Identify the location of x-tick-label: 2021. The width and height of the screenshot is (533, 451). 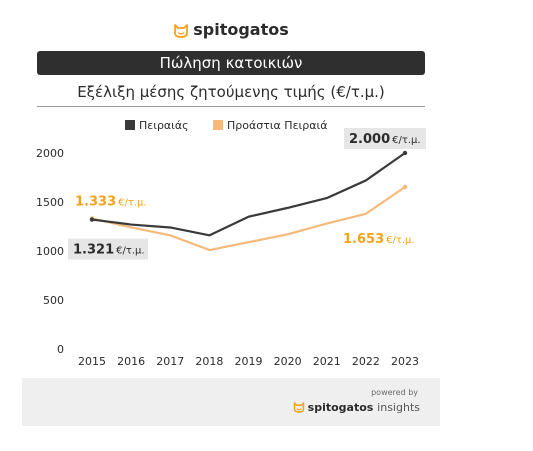
(327, 361).